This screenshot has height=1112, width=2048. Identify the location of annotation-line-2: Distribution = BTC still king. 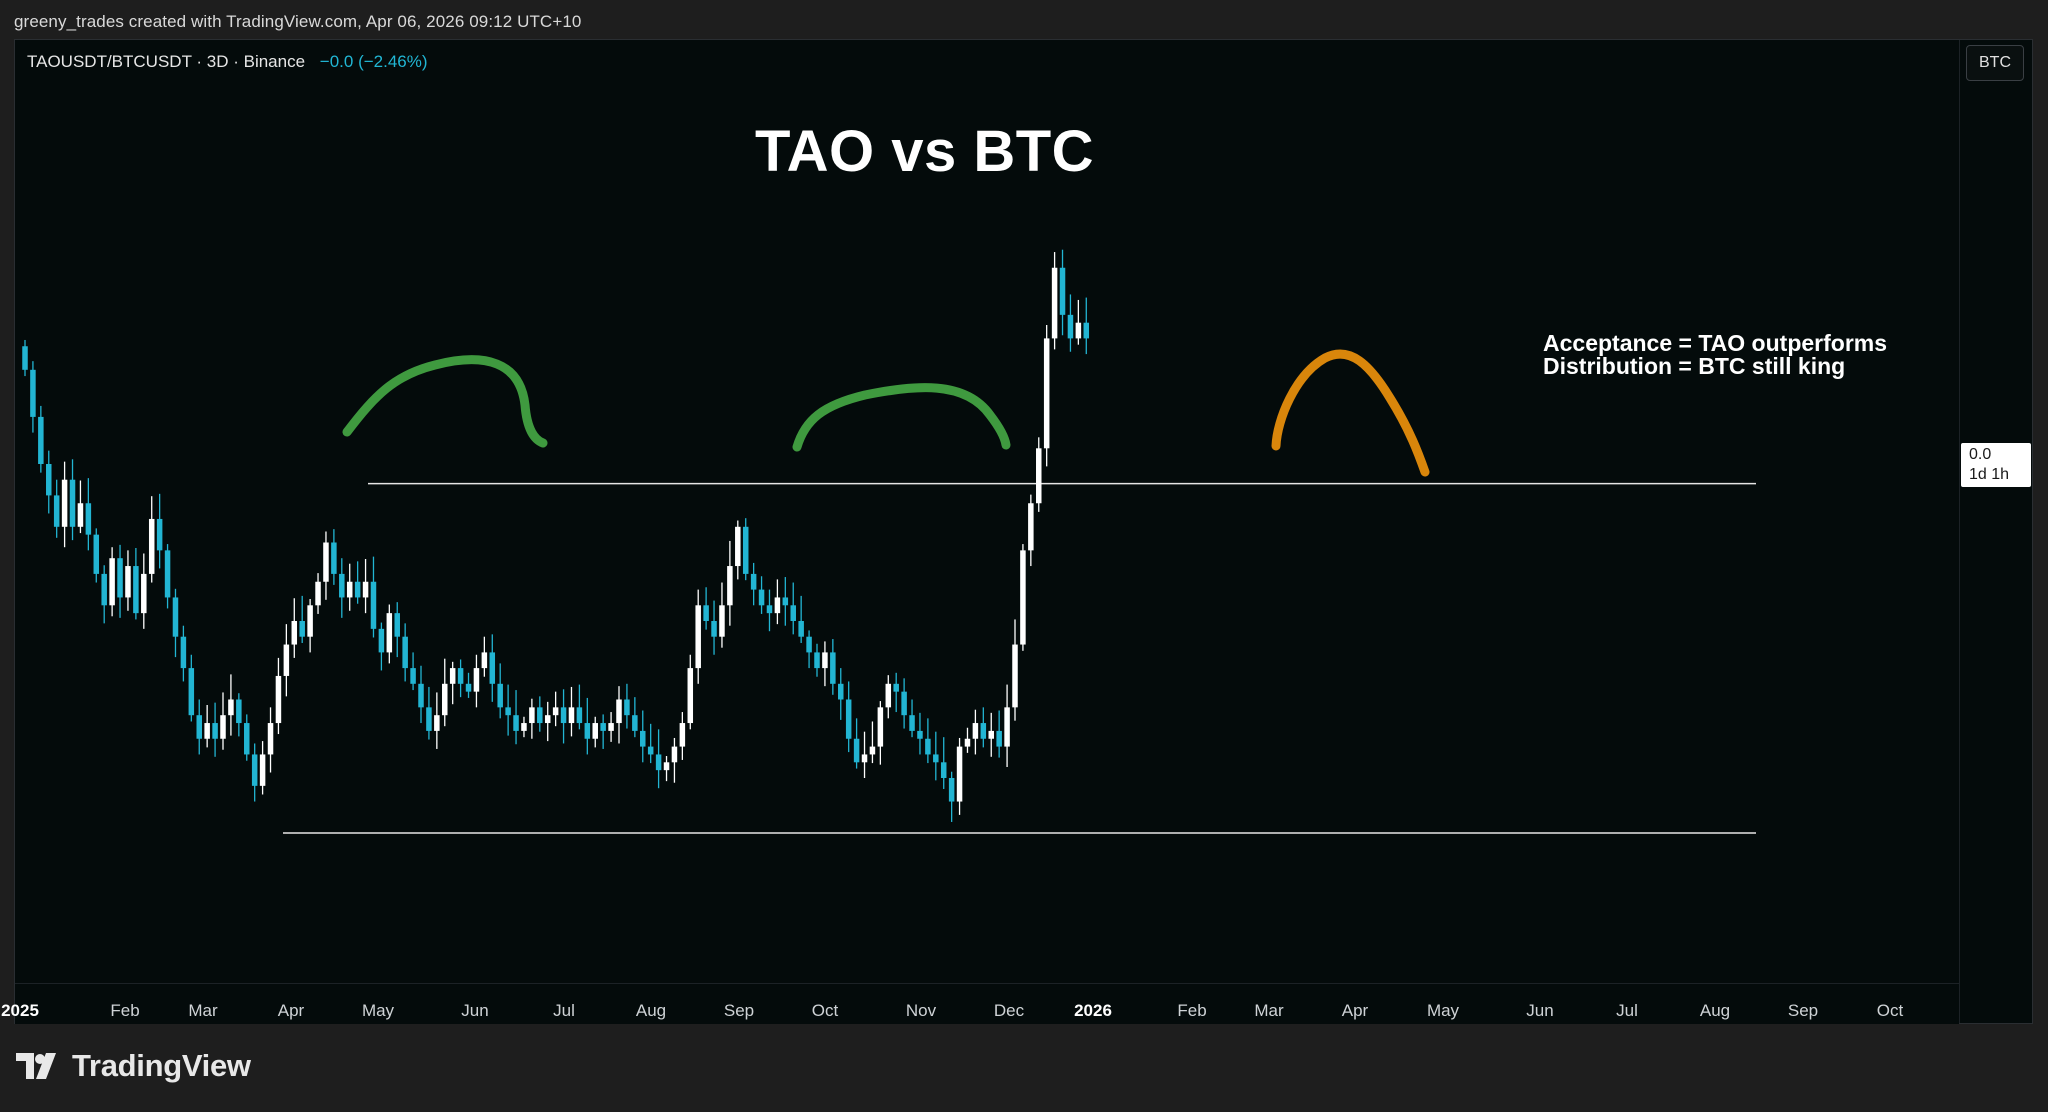
(1694, 366).